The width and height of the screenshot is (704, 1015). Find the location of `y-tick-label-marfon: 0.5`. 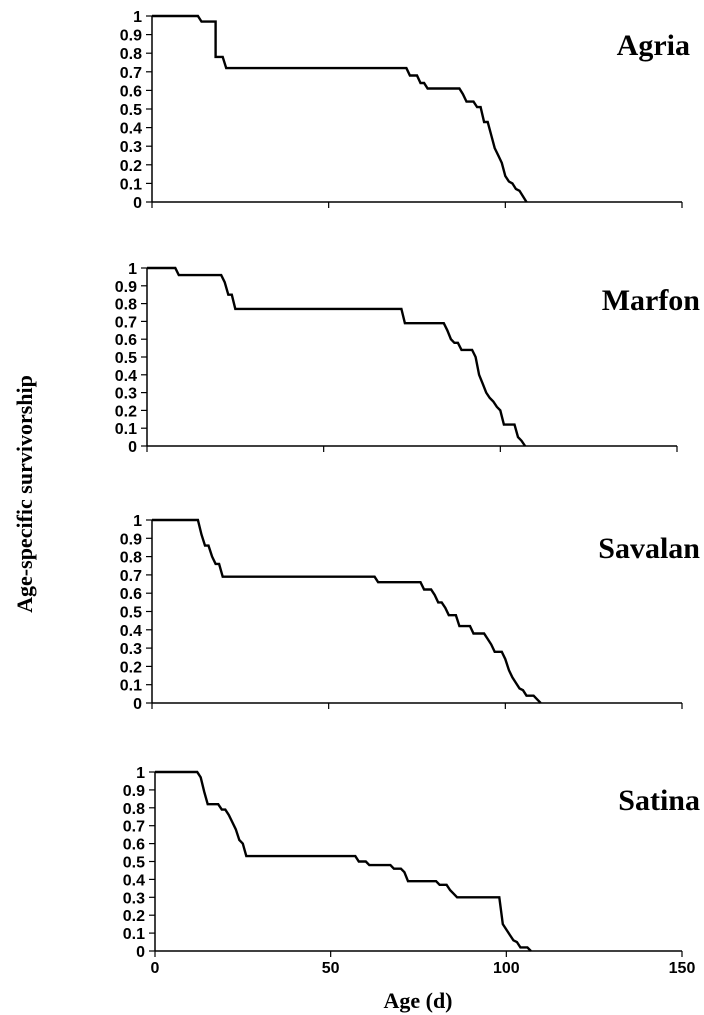

y-tick-label-marfon: 0.5 is located at coordinates (126, 358).